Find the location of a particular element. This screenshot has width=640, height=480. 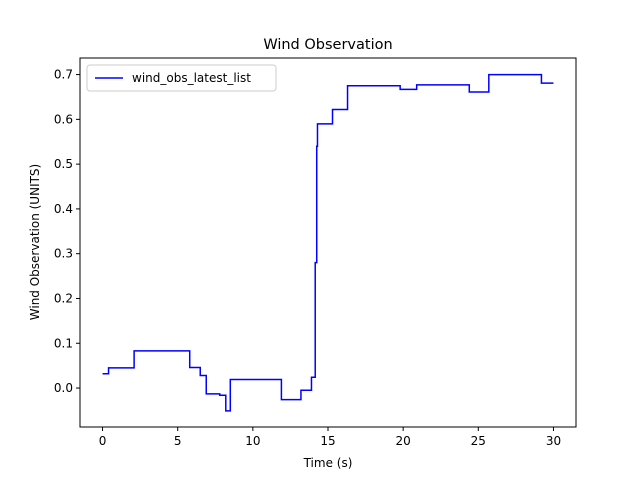

y-axis-label: Wind Observation (UNITS) is located at coordinates (35, 242).